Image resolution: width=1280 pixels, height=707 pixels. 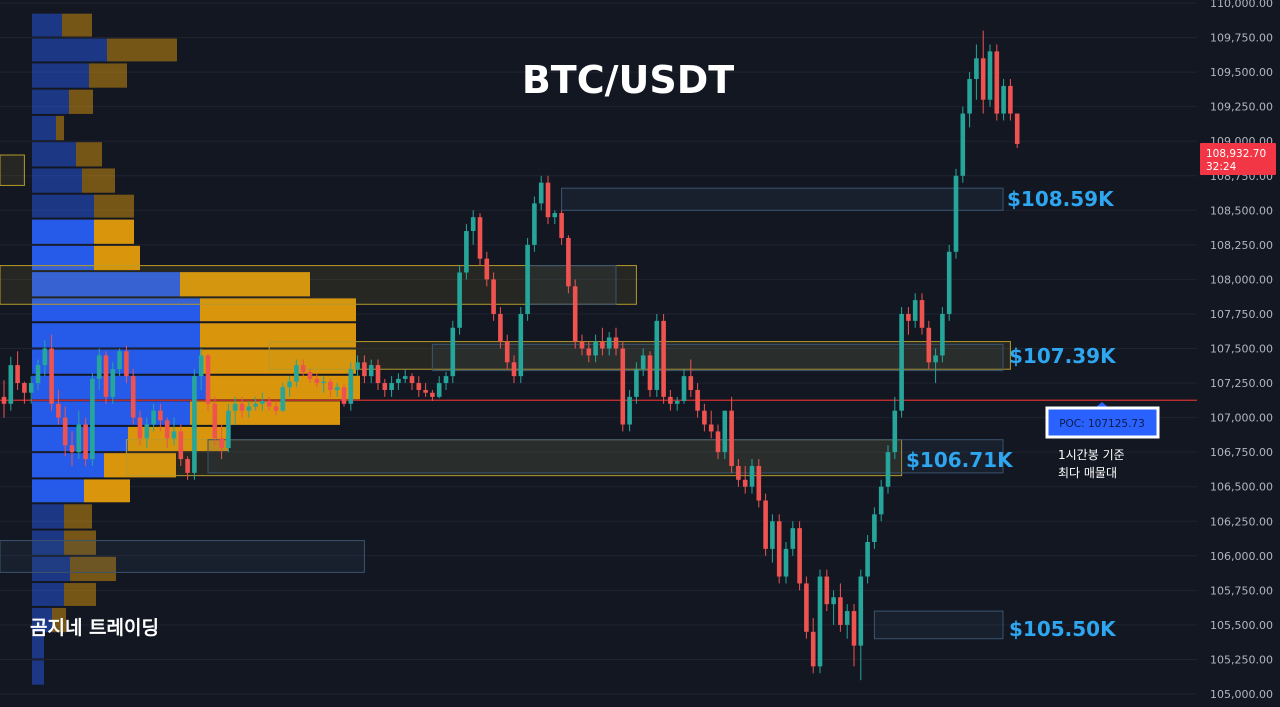 What do you see at coordinates (628, 80) in the screenshot?
I see `chart-title: BTC/USDT` at bounding box center [628, 80].